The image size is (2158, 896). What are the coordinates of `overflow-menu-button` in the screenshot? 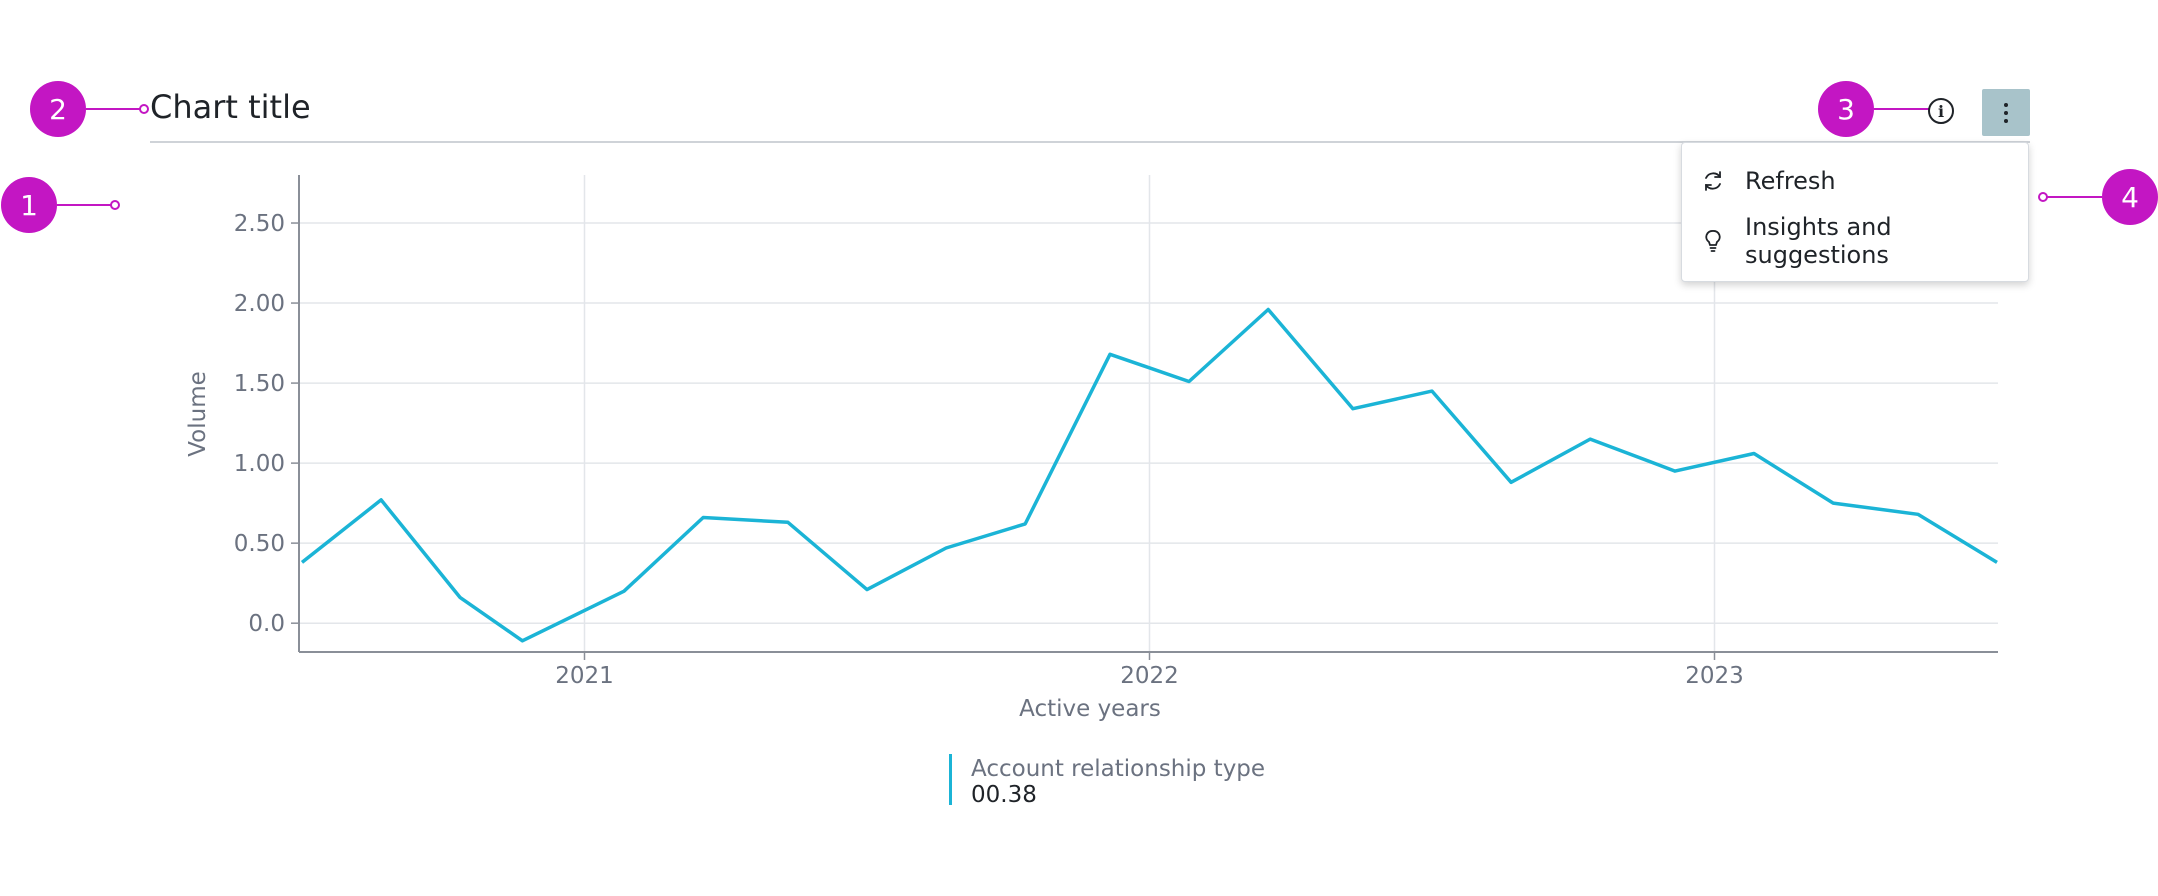 It's located at (2006, 112).